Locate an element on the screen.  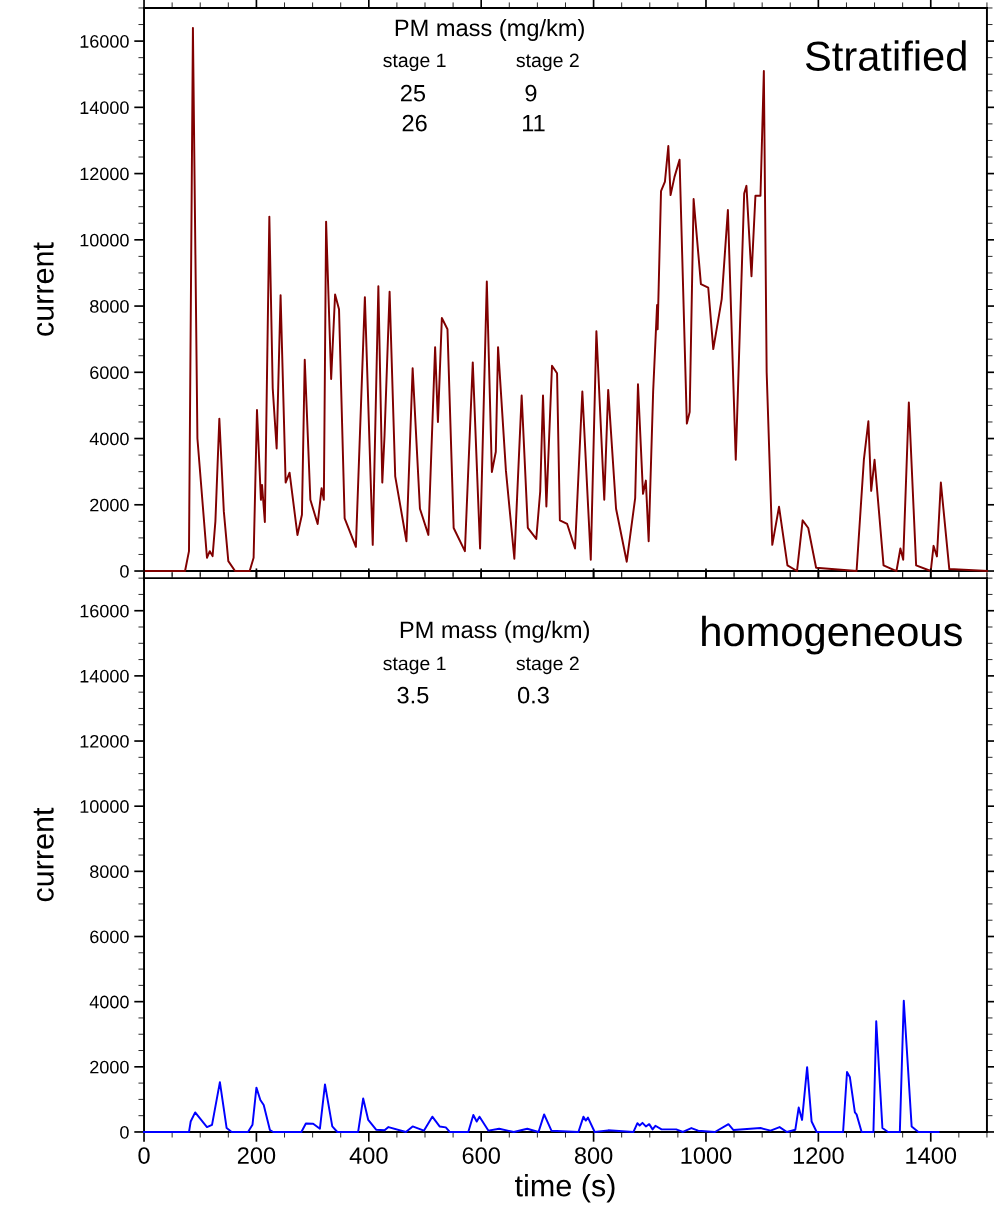
x-tick-label: 600 is located at coordinates (481, 1155).